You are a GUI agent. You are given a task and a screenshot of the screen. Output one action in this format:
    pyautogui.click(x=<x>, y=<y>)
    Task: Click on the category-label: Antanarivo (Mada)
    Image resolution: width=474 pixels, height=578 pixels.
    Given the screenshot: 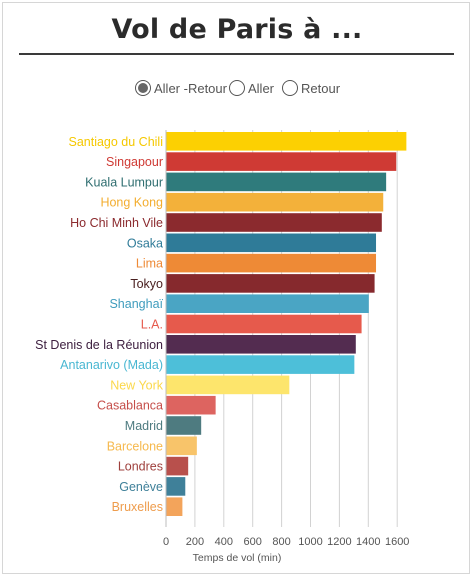 What is the action you would take?
    pyautogui.click(x=111, y=365)
    